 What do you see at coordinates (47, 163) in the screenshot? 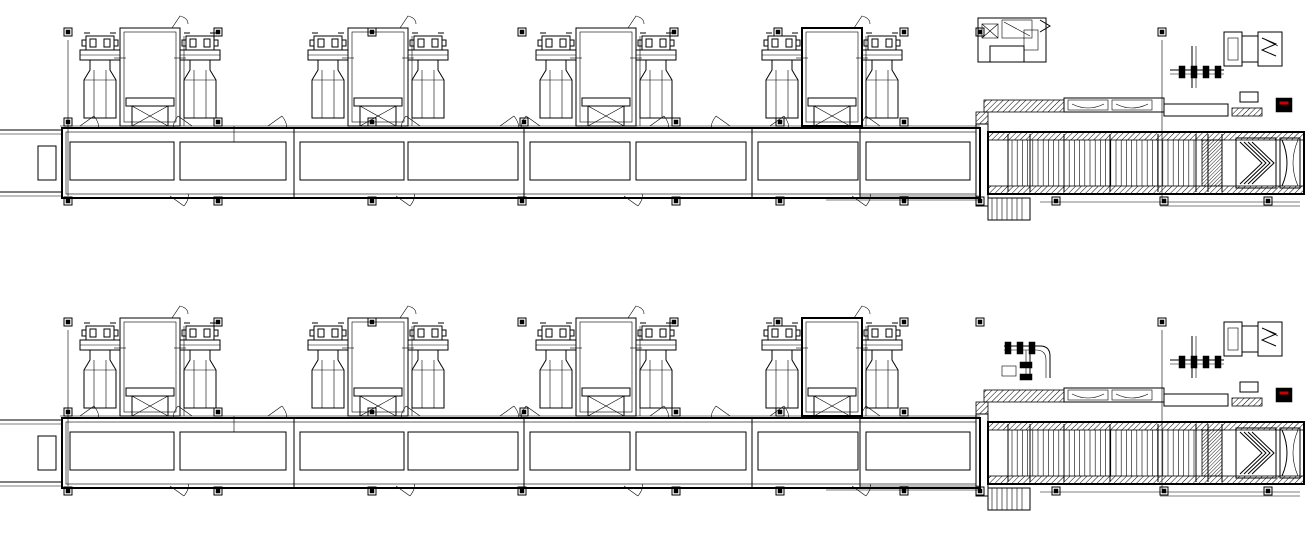
I see `entry-window` at bounding box center [47, 163].